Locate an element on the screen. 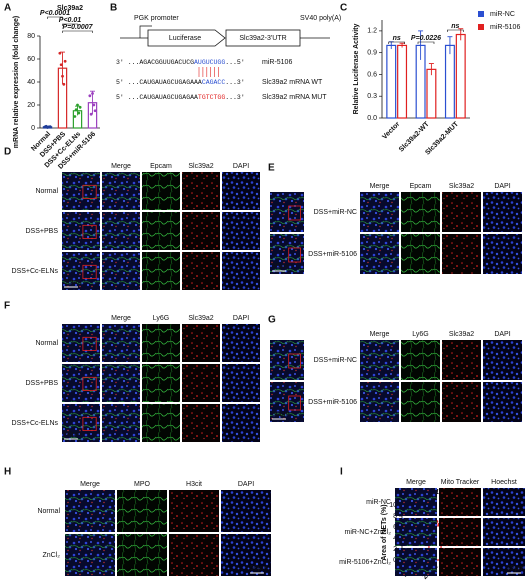  row-label: miR-NC+ZnCl₂ is located at coordinates (368, 532).